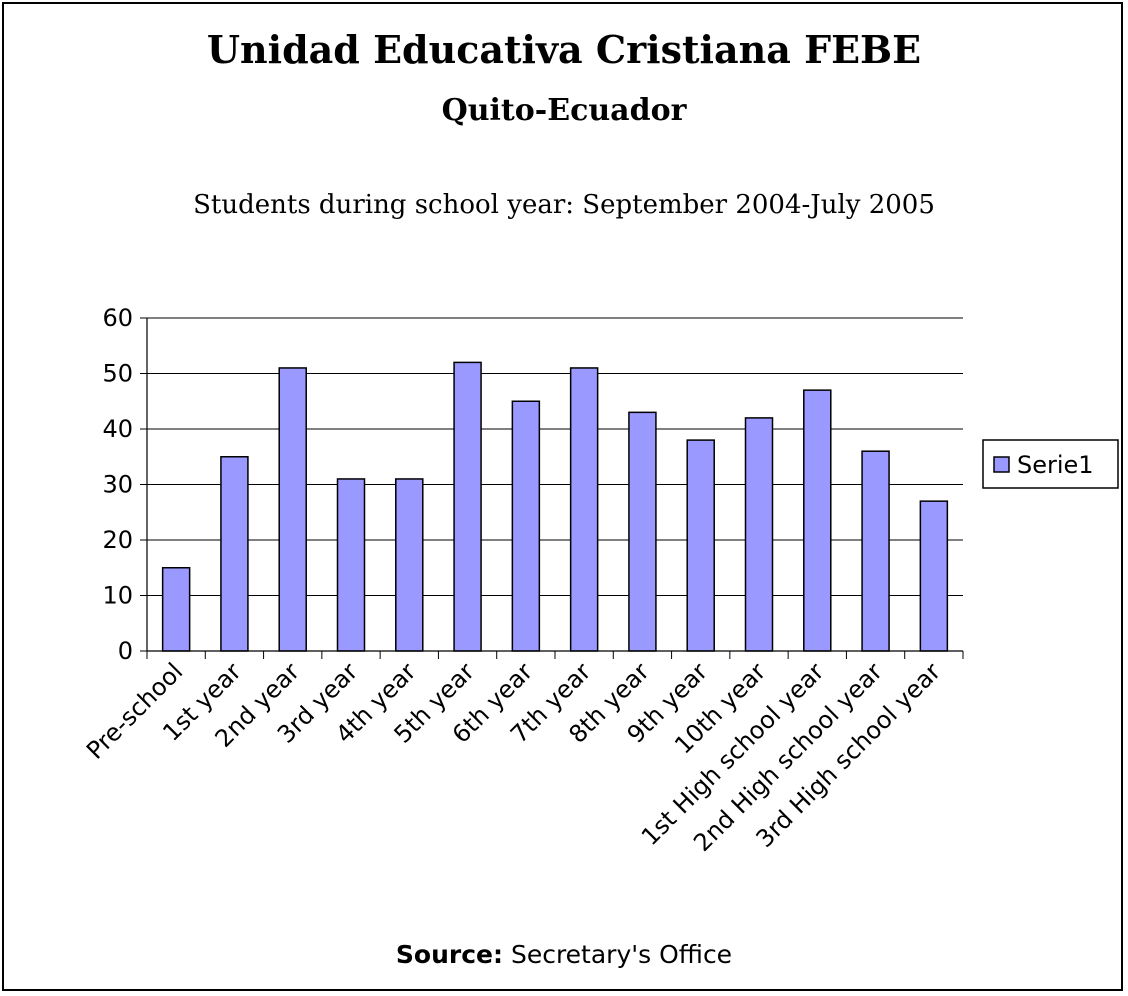 The image size is (1128, 996). Describe the element at coordinates (618, 954) in the screenshot. I see `source-text: Secretary's Office` at that location.